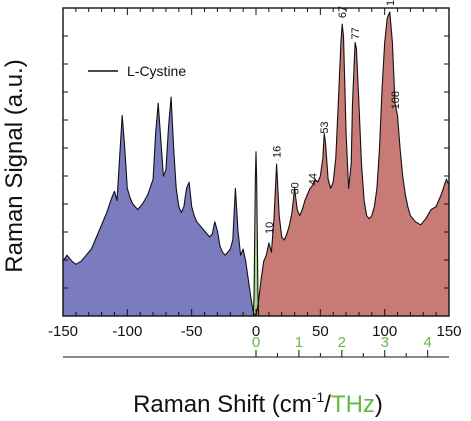 The height and width of the screenshot is (421, 471). I want to click on rayleigh-line, so click(256, 234).